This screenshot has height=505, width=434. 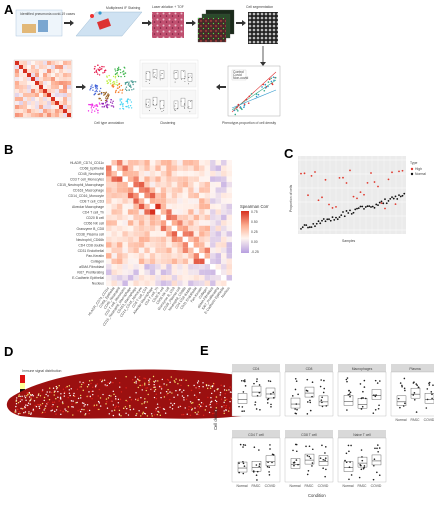 I want to click on heatmap-row-label: CD163_Macrophage, so click(x=88, y=191).